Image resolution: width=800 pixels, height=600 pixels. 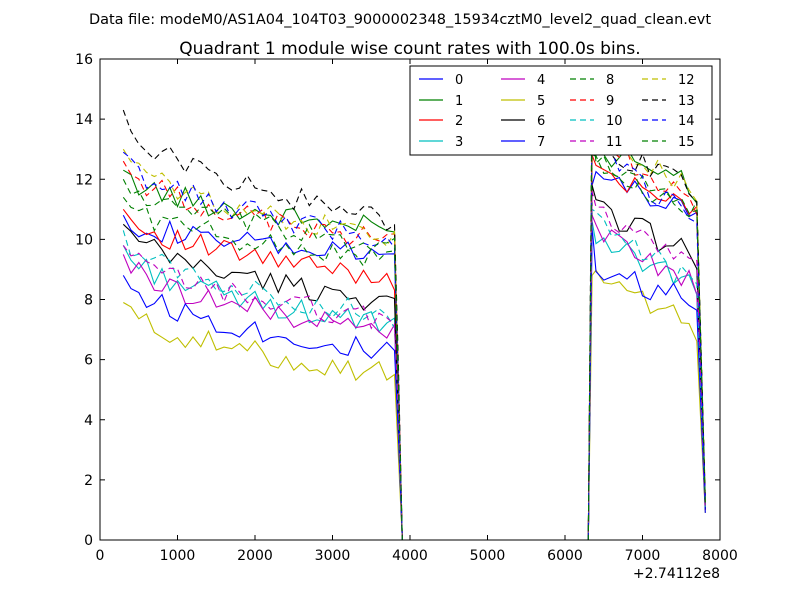 I want to click on legend-label: 14, so click(x=686, y=121).